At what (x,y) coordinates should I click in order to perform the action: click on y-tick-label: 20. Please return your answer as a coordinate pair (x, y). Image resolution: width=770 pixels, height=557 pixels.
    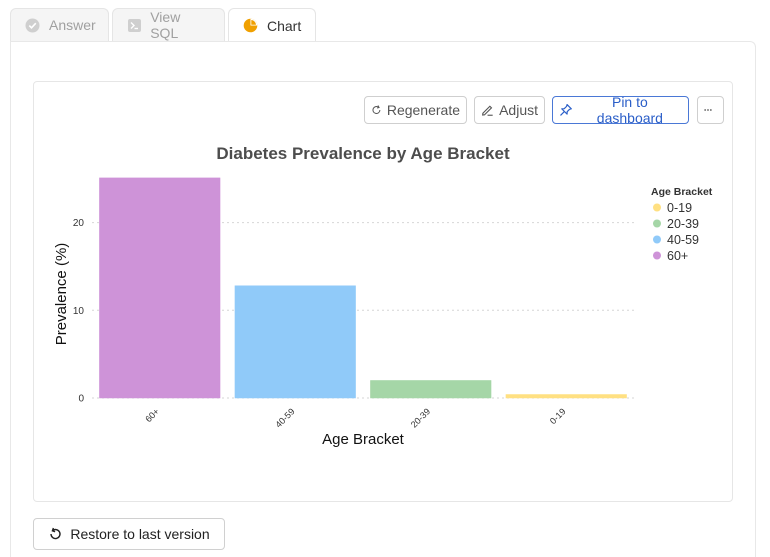
    Looking at the image, I should click on (79, 223).